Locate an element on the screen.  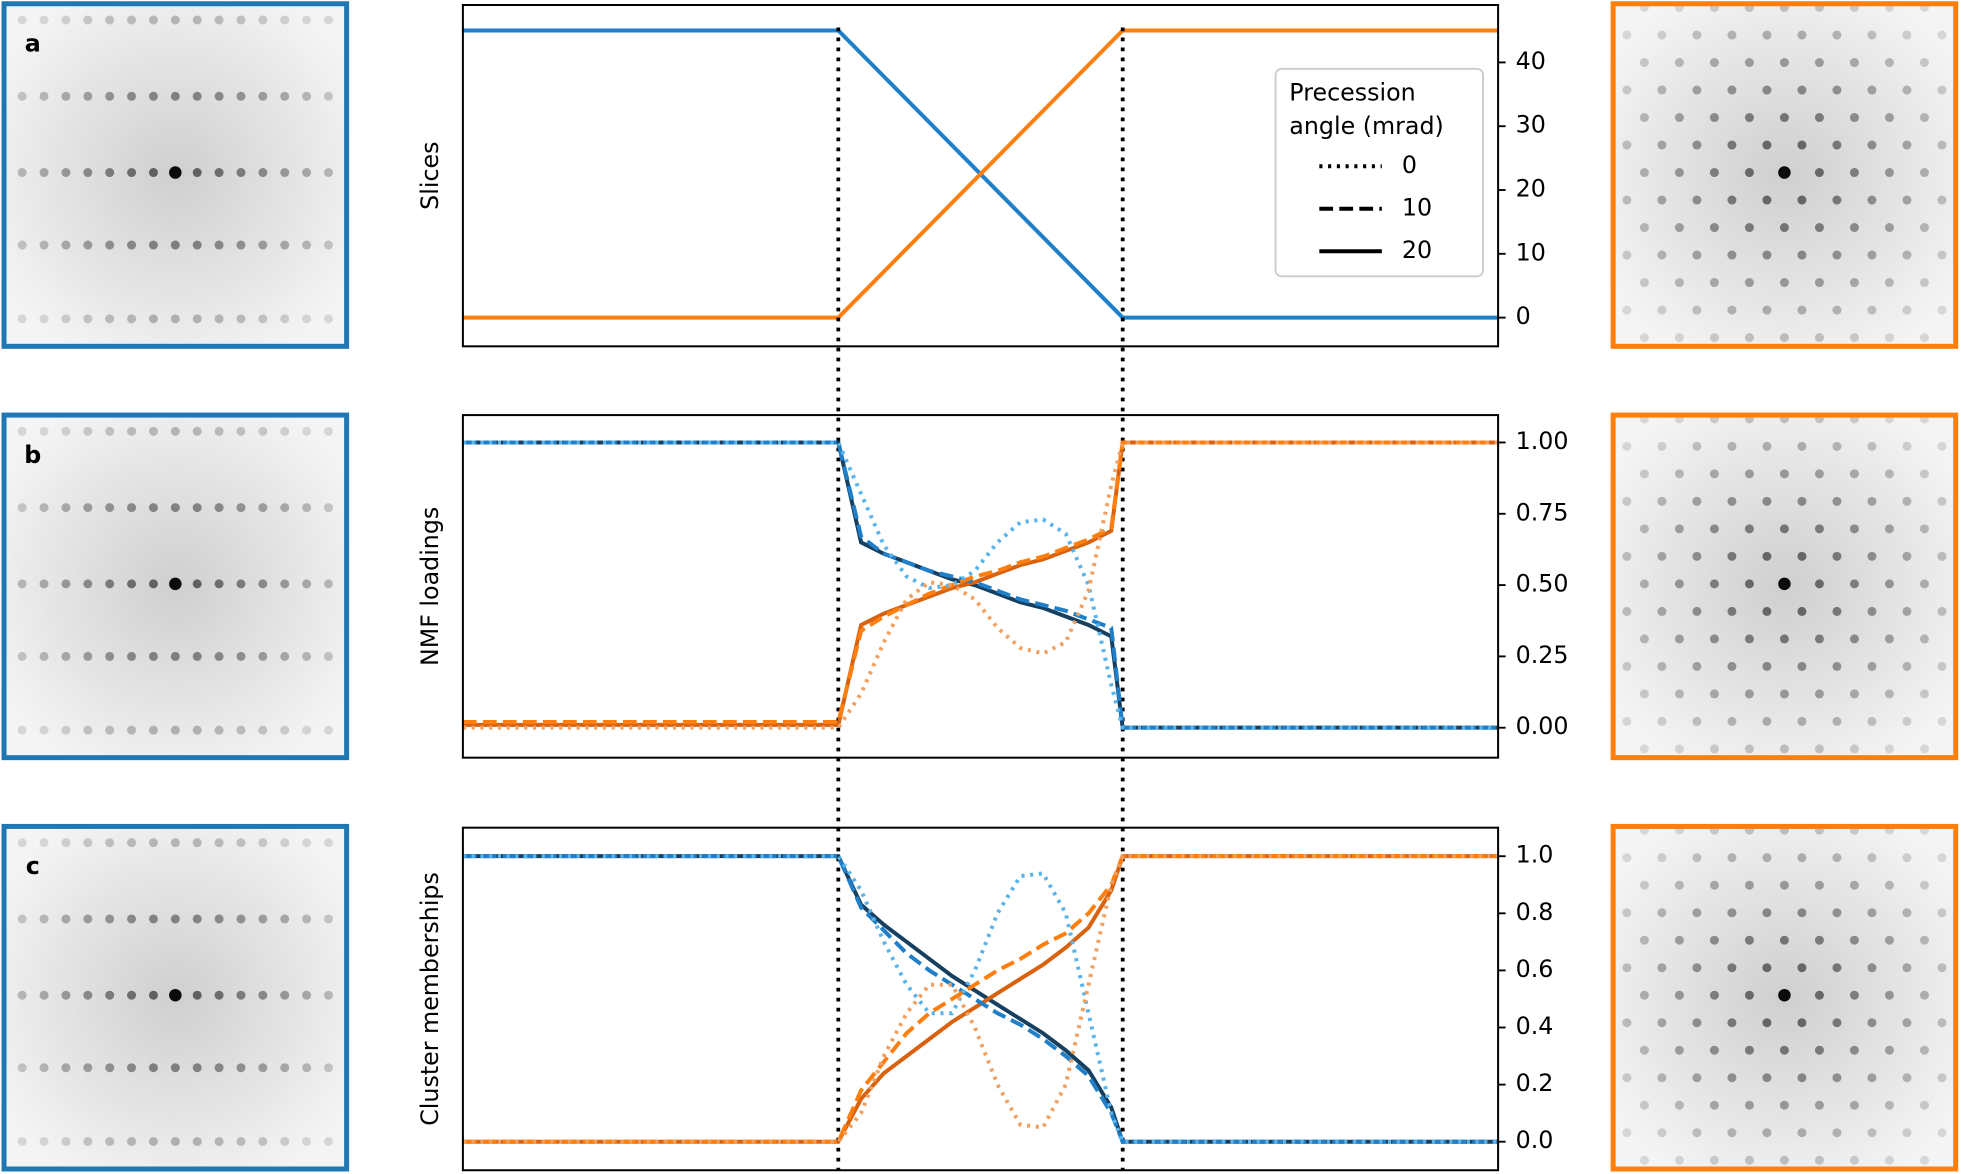
panel-label: a is located at coordinates (33, 44).